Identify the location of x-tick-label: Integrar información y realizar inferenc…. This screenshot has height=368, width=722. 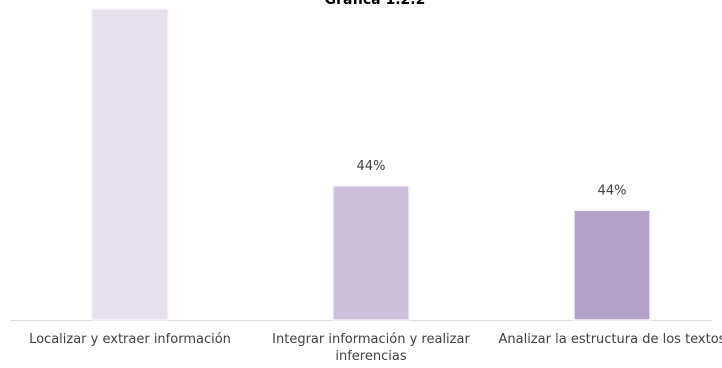
(371, 348).